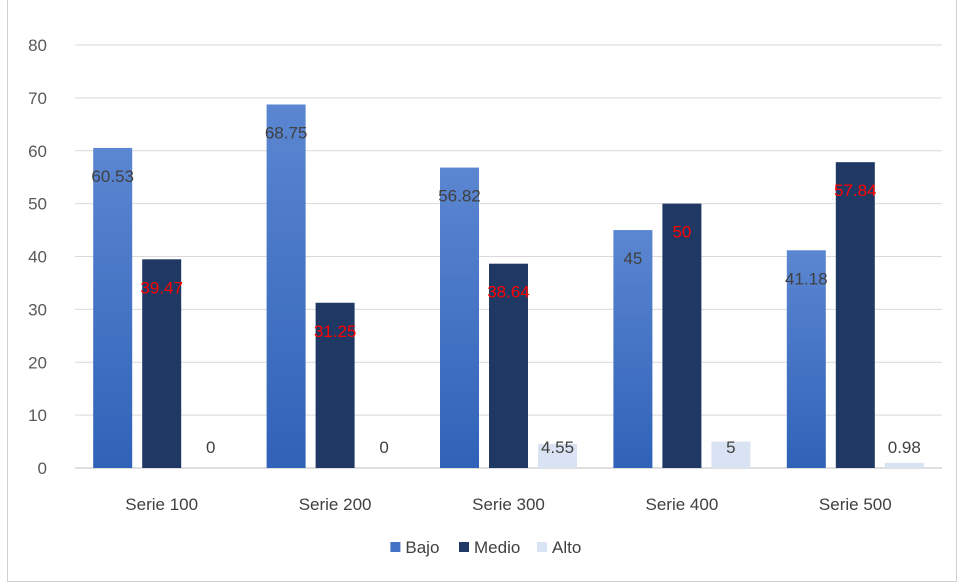 The image size is (960, 583). I want to click on y-tick-label: 80, so click(37, 45).